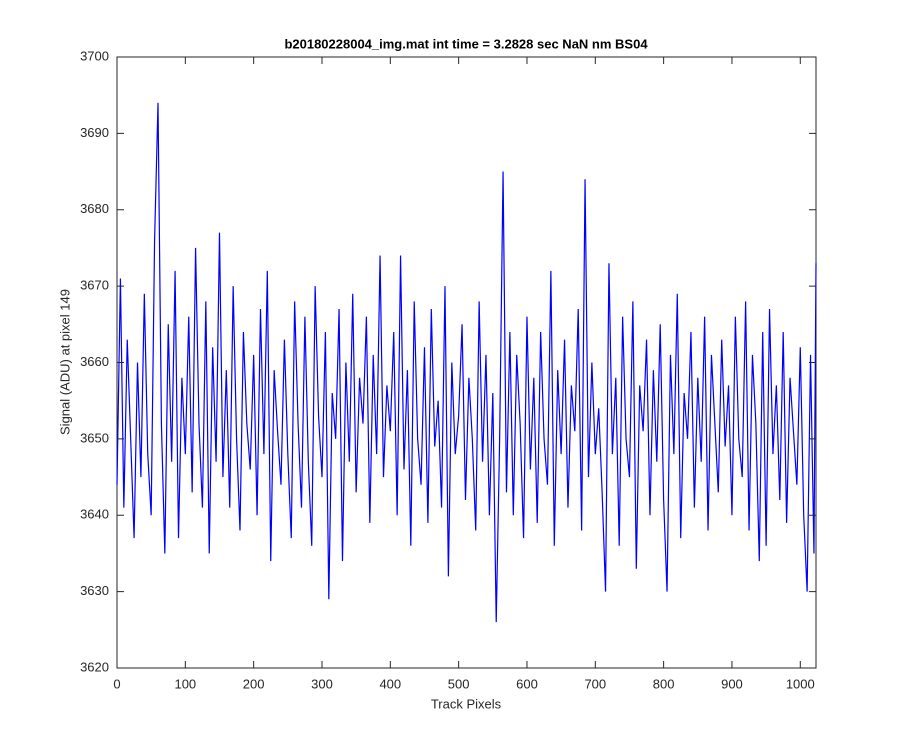 This screenshot has height=750, width=900. I want to click on y-tick-label: 3640, so click(94, 514).